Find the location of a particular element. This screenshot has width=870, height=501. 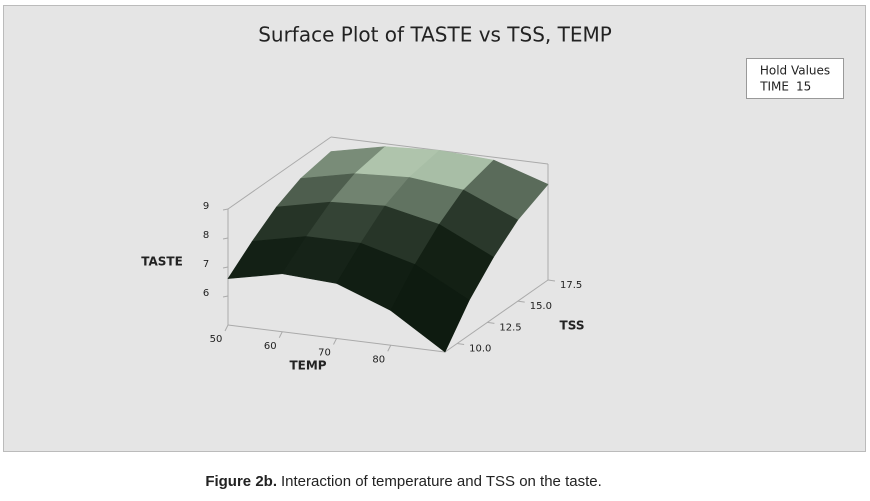

x-tick-label: 80 is located at coordinates (378, 359).